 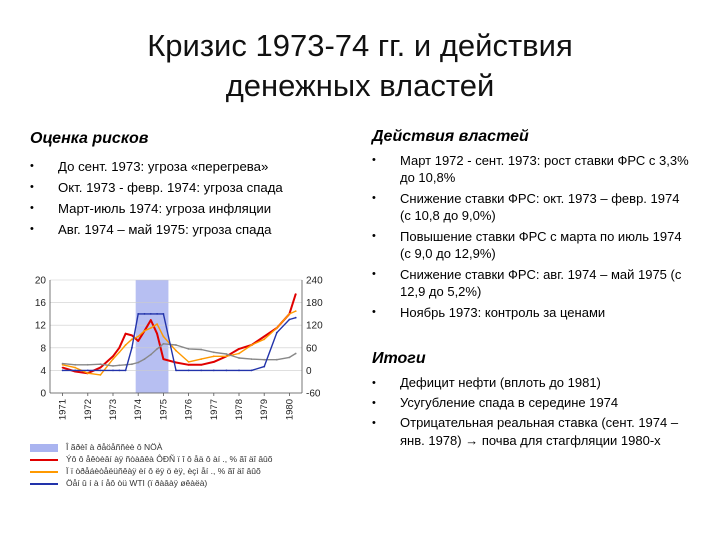 What do you see at coordinates (43, 371) in the screenshot?
I see `y-left-tick-label: 4` at bounding box center [43, 371].